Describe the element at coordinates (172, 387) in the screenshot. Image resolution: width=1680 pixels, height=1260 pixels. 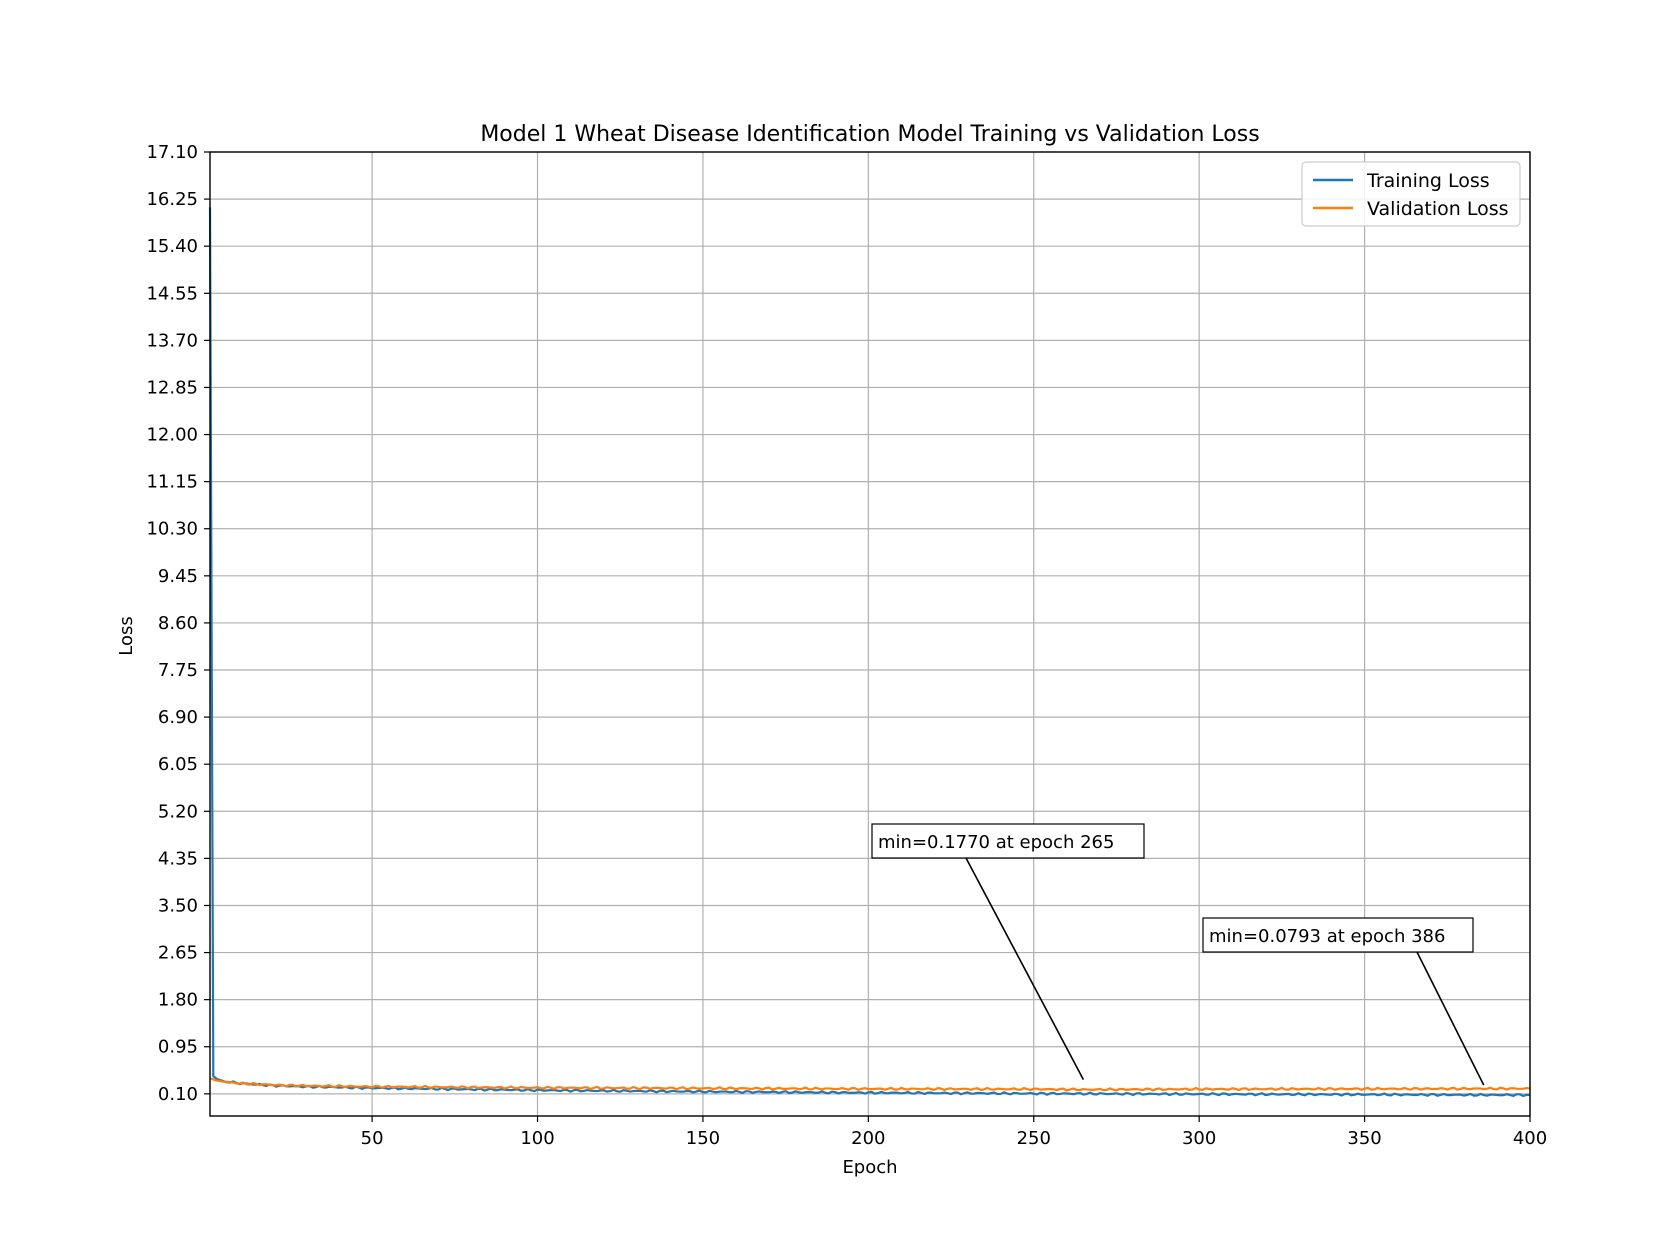
I see `y-tick-label: 12.85` at that location.